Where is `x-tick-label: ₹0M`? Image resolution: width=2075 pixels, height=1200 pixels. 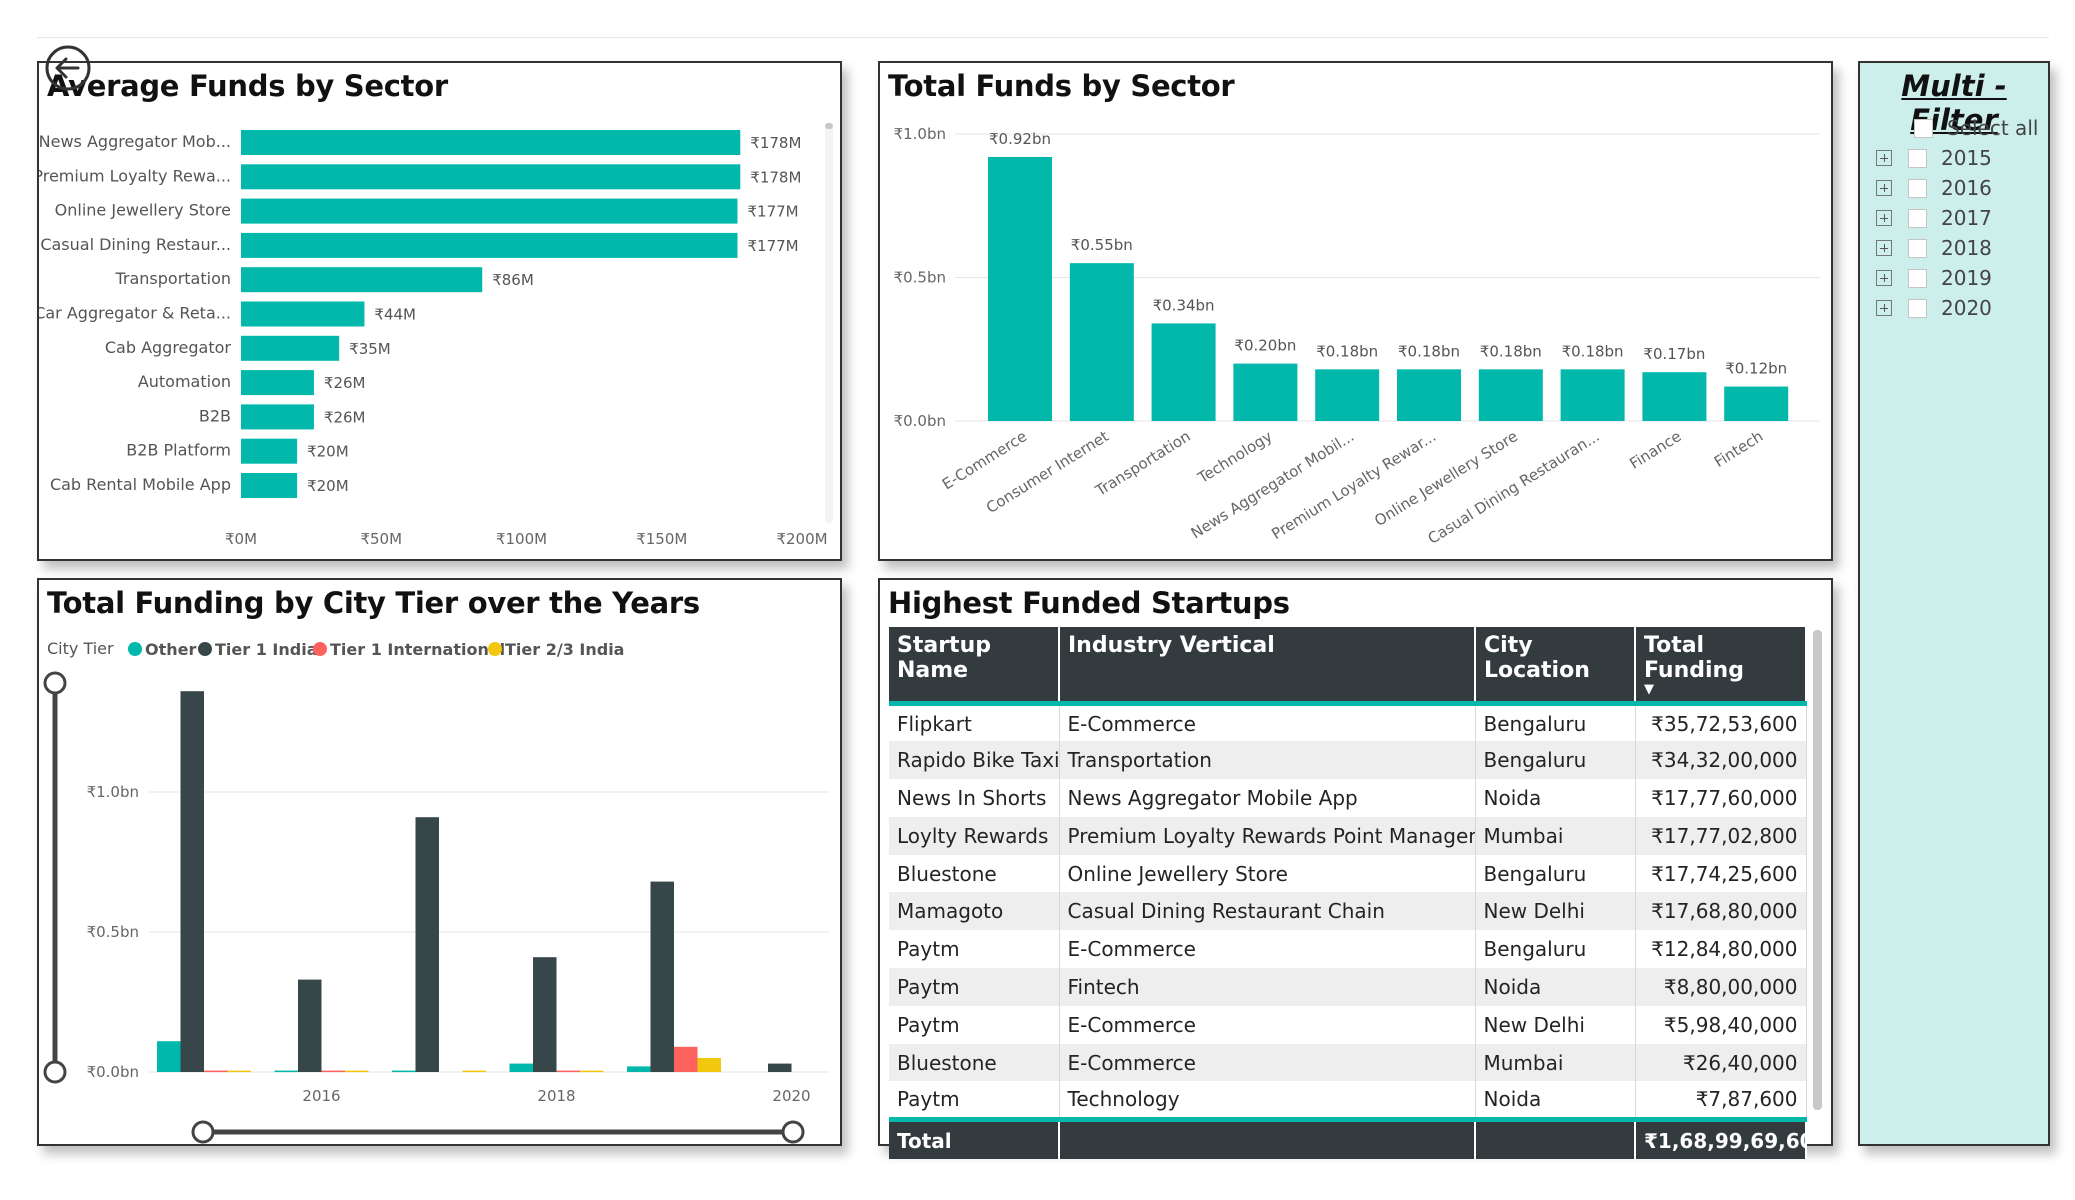 x-tick-label: ₹0M is located at coordinates (241, 539).